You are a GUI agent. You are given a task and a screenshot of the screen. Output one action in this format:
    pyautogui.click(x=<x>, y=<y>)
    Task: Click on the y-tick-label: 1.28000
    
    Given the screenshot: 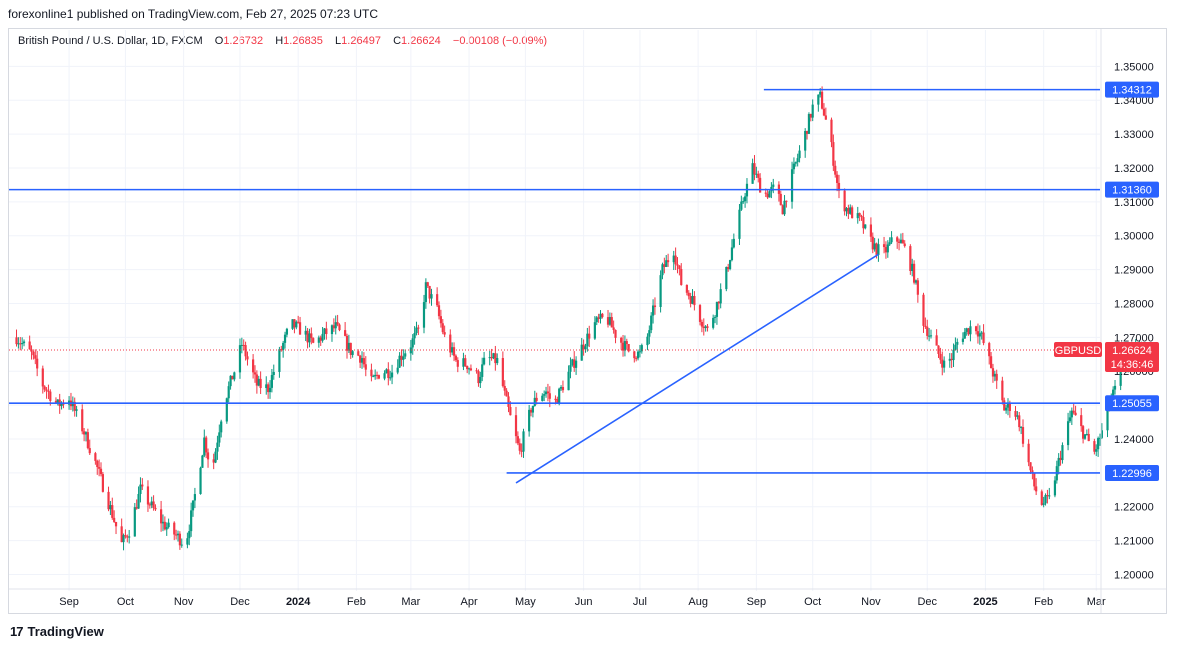 What is the action you would take?
    pyautogui.click(x=1134, y=304)
    